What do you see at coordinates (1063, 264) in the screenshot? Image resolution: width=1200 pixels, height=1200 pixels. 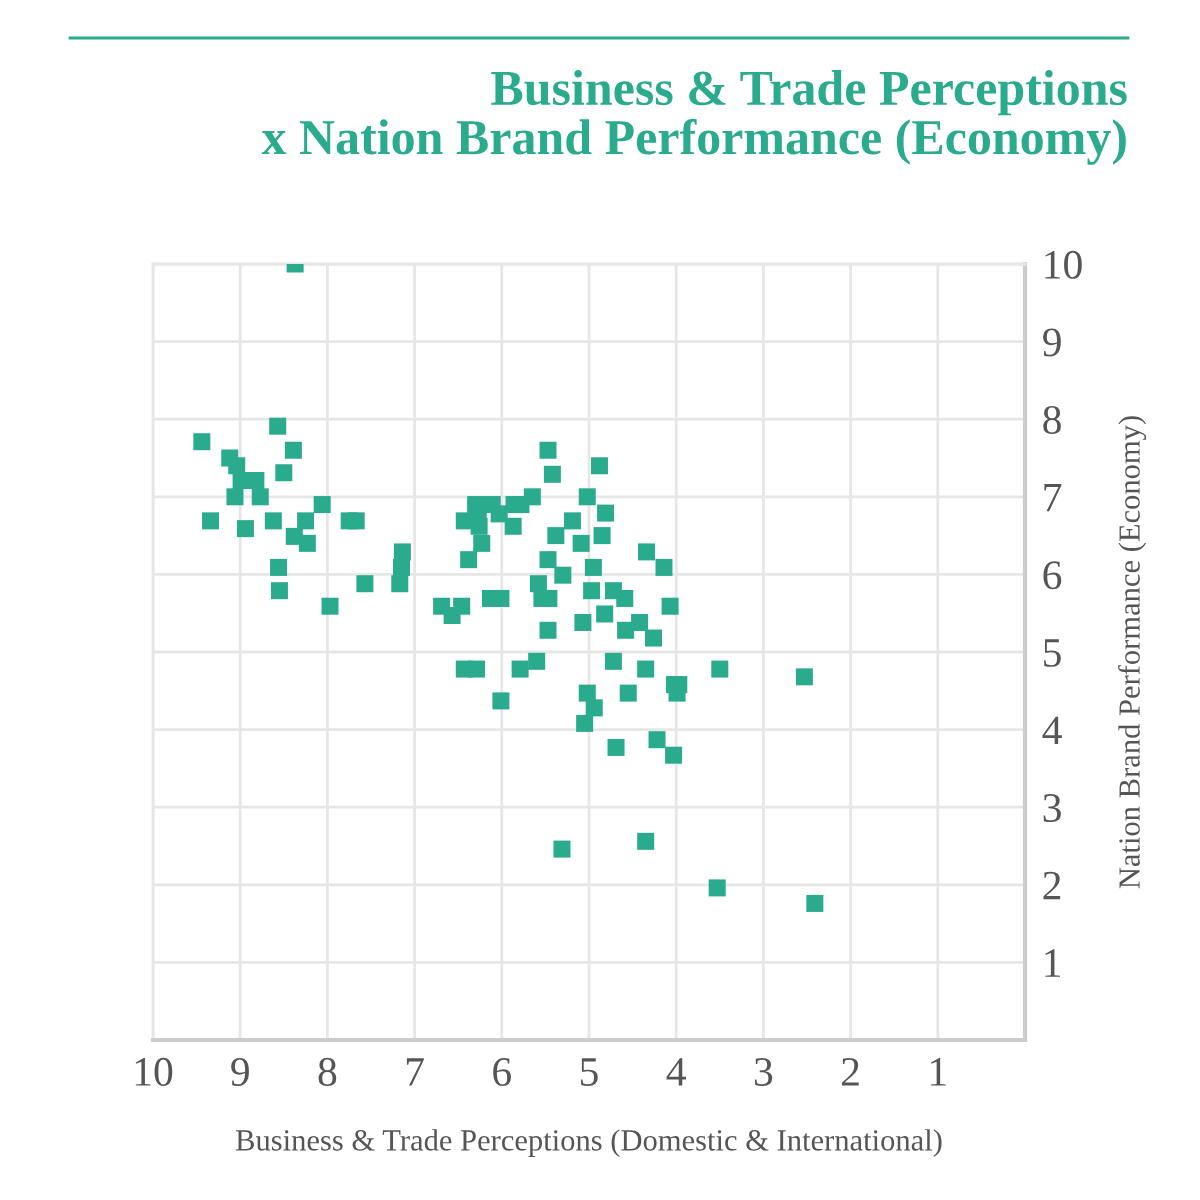 I see `y-tick-label: 10` at bounding box center [1063, 264].